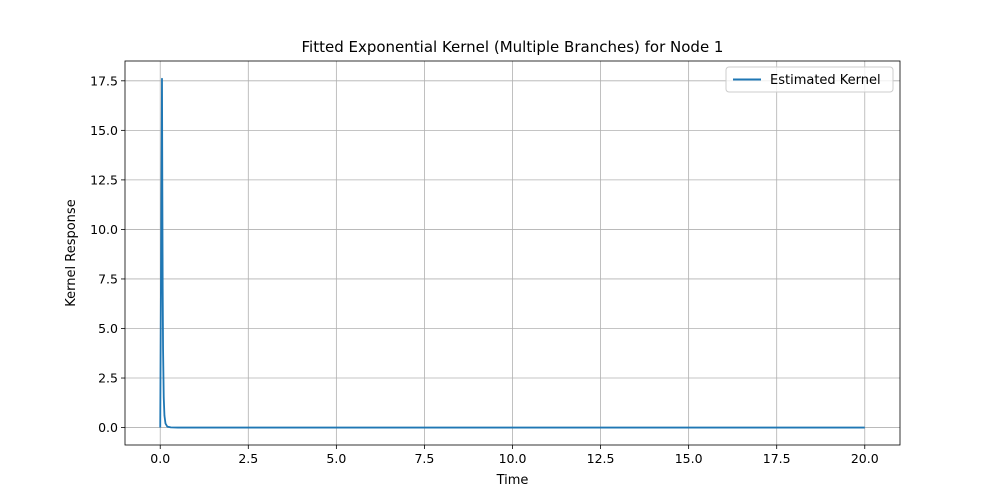 This screenshot has height=500, width=1000. What do you see at coordinates (160, 458) in the screenshot?
I see `x-tick-label: 0.0` at bounding box center [160, 458].